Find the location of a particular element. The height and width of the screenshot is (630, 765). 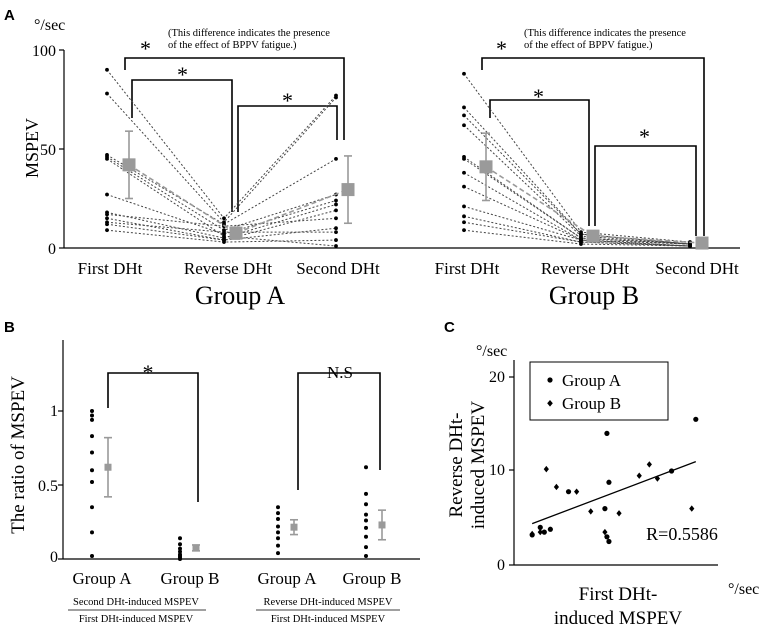

legend-circle-marker is located at coordinates (550, 380).